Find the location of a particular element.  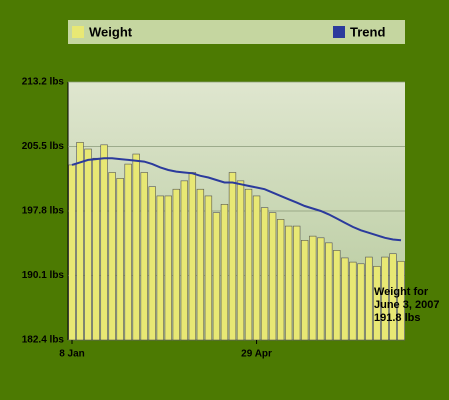

y-tick-label: 182.4 lbs is located at coordinates (43, 340).